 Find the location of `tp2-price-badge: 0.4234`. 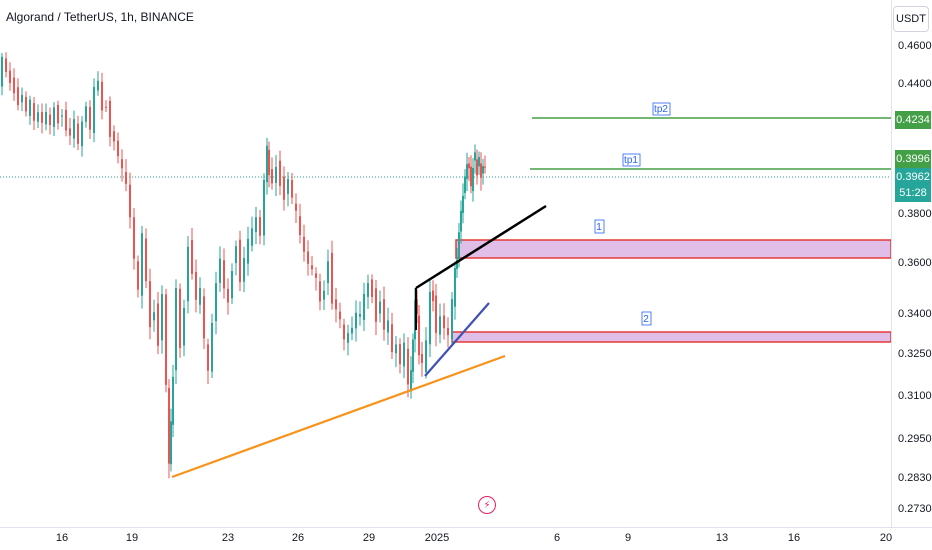

tp2-price-badge: 0.4234 is located at coordinates (913, 120).